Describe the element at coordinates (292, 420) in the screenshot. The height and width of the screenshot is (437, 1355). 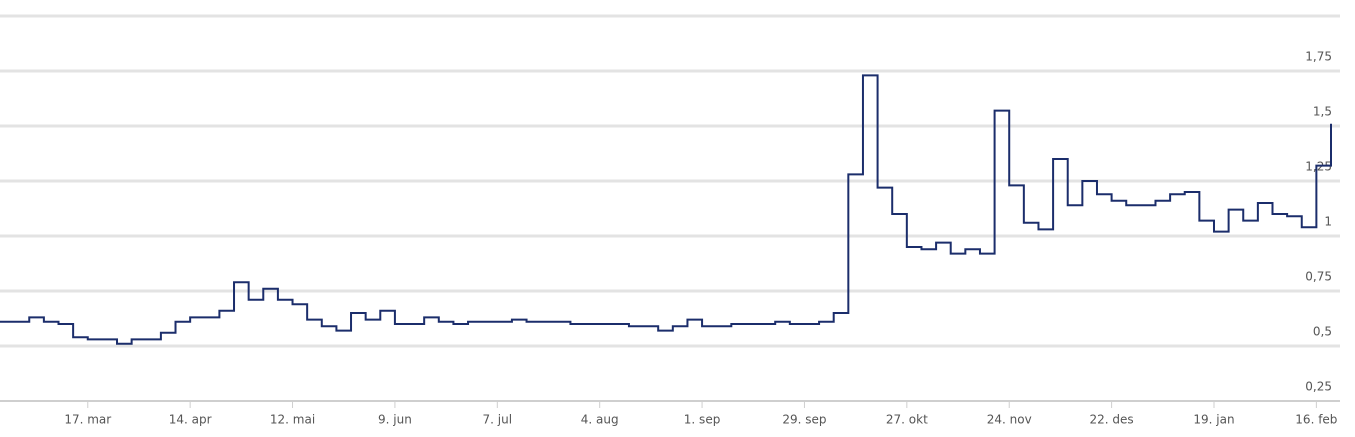
I see `x-tick-label: 12. mai` at that location.